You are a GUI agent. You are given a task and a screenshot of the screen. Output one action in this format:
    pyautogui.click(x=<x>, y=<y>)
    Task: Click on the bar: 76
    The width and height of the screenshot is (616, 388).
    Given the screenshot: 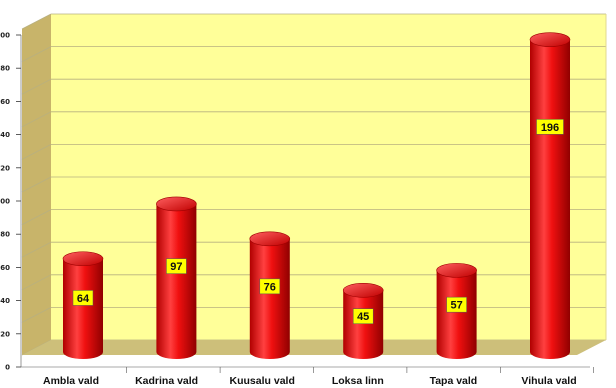 What is the action you would take?
    pyautogui.click(x=270, y=295)
    